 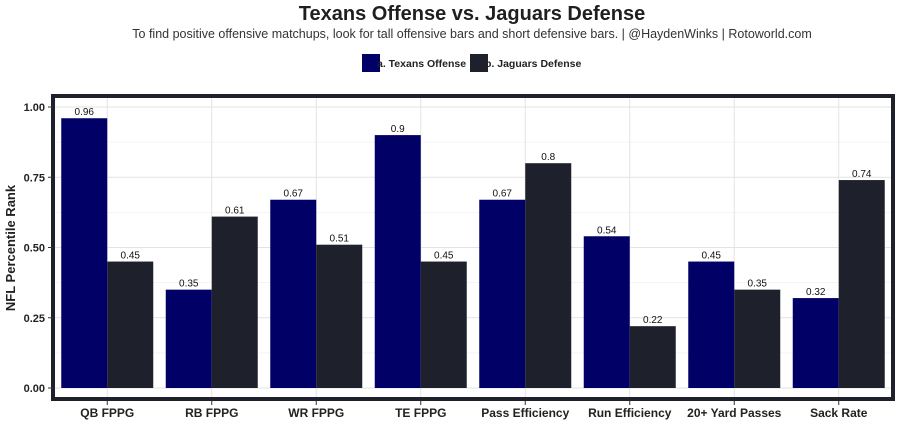 What do you see at coordinates (816, 292) in the screenshot?
I see `bar-value-label: 0.32` at bounding box center [816, 292].